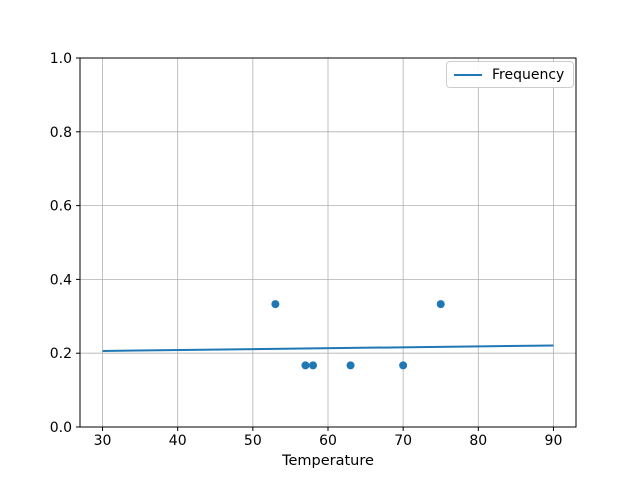  I want to click on y-tick-label: 0.4, so click(61, 280).